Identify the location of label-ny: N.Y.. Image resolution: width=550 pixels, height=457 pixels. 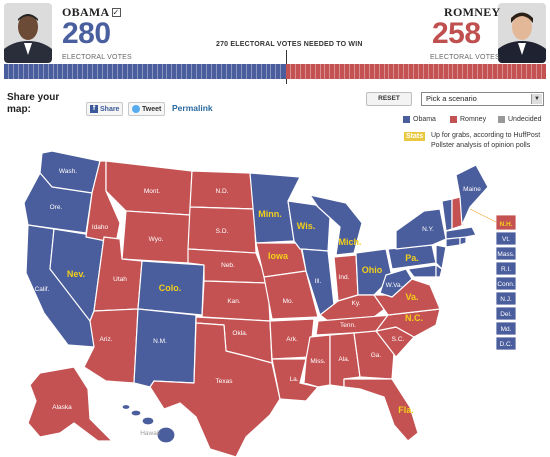
(428, 229).